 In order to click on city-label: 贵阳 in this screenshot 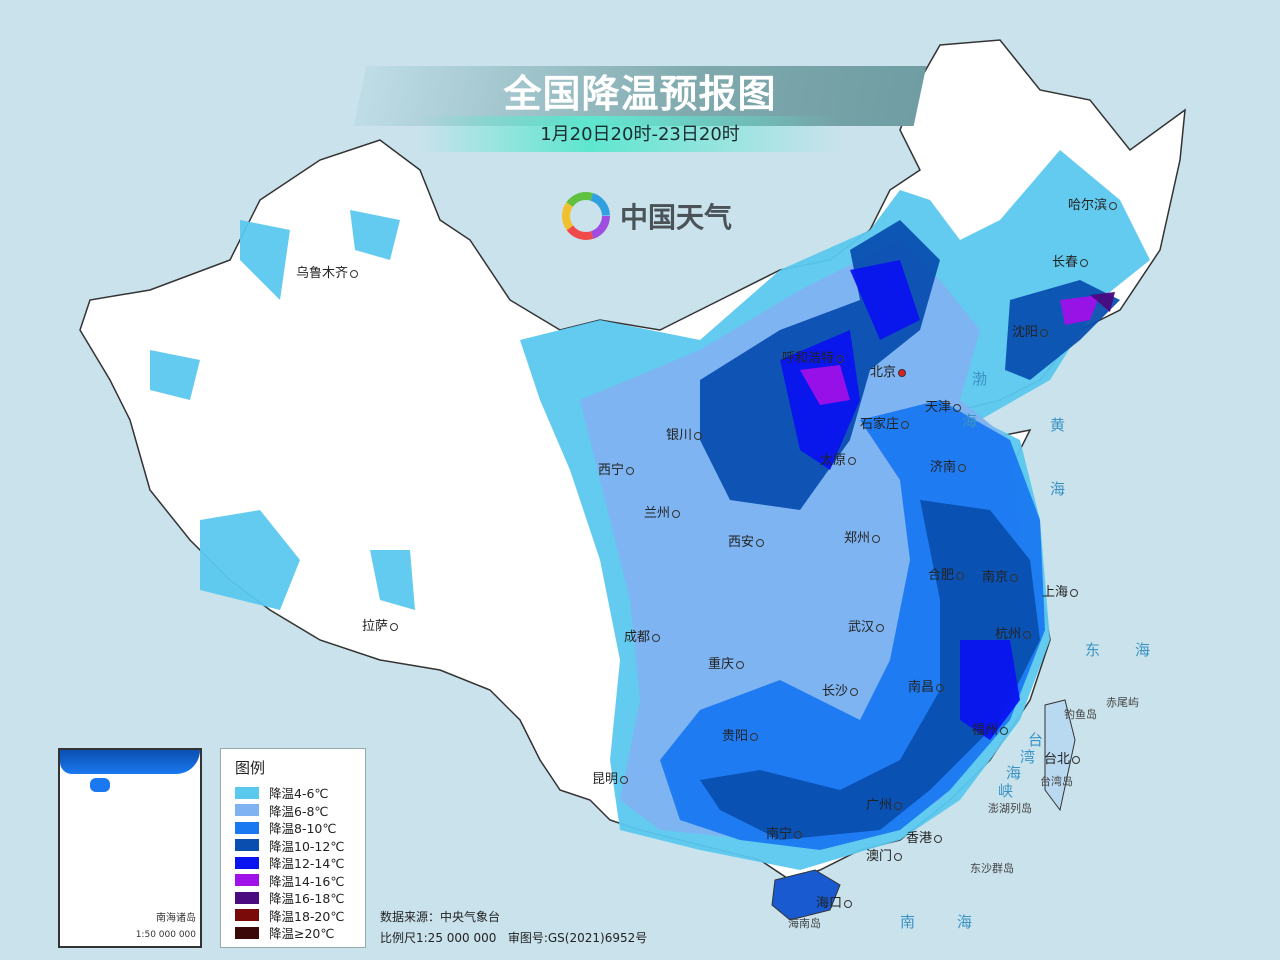, I will do `click(740, 734)`.